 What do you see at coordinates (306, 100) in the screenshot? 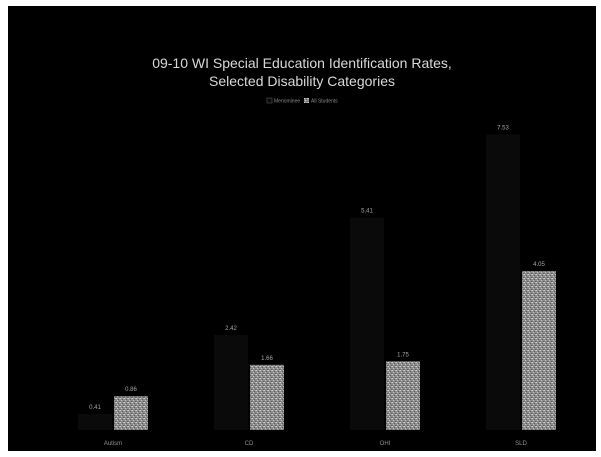
I see `legend-swatch-all-students` at bounding box center [306, 100].